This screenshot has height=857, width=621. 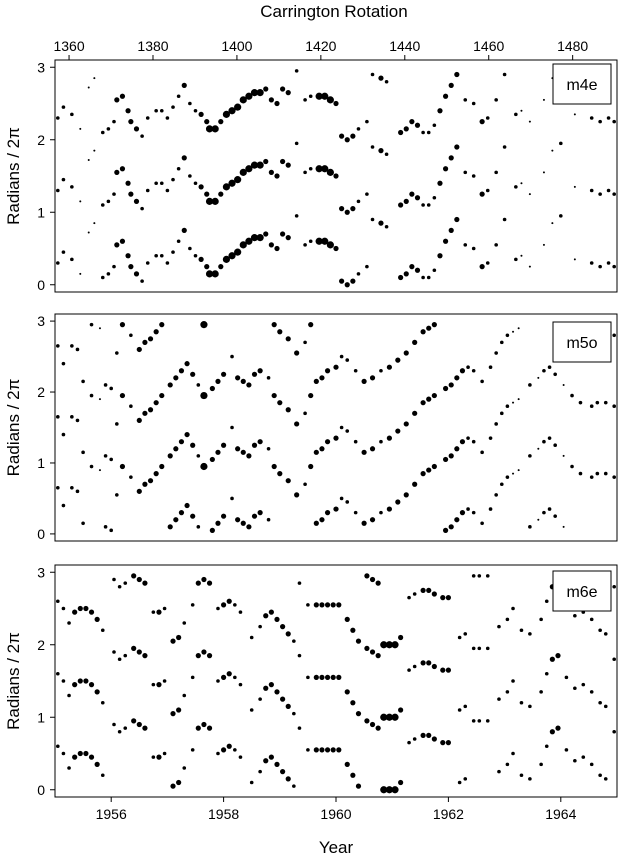 I want to click on bottom-x-tick-label: 1962, so click(x=448, y=814).